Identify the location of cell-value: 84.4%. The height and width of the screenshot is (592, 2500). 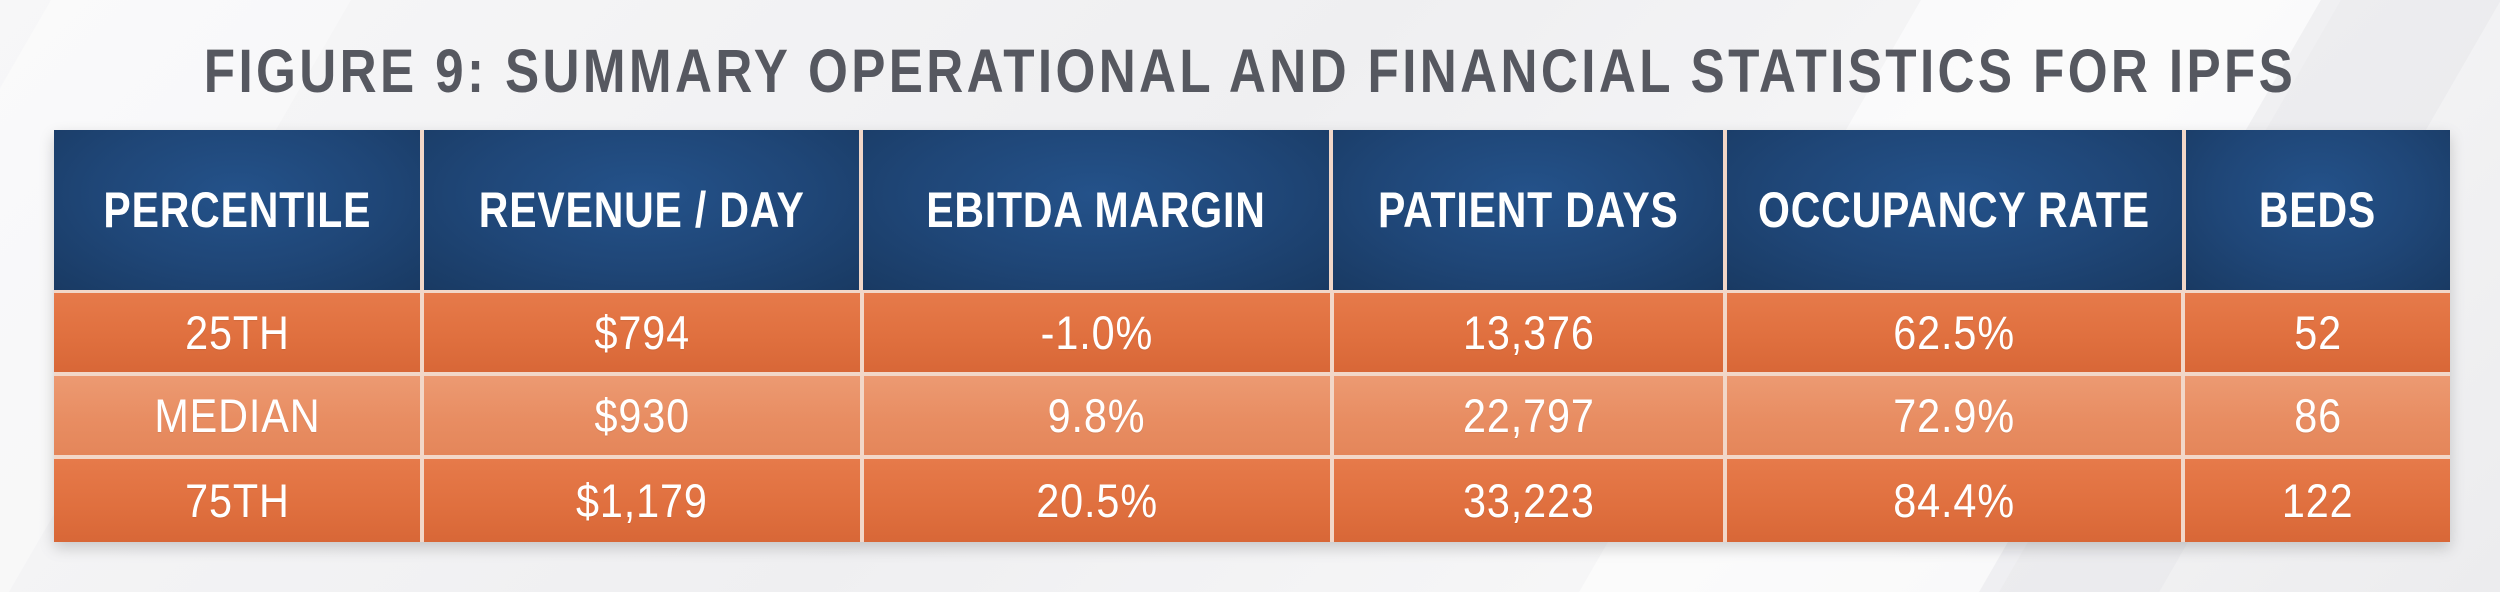
(1954, 500).